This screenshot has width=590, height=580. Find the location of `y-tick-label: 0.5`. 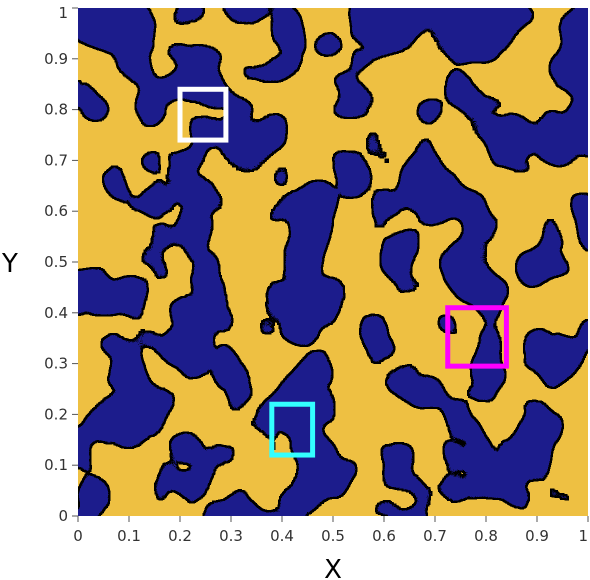

y-tick-label: 0.5 is located at coordinates (56, 262).